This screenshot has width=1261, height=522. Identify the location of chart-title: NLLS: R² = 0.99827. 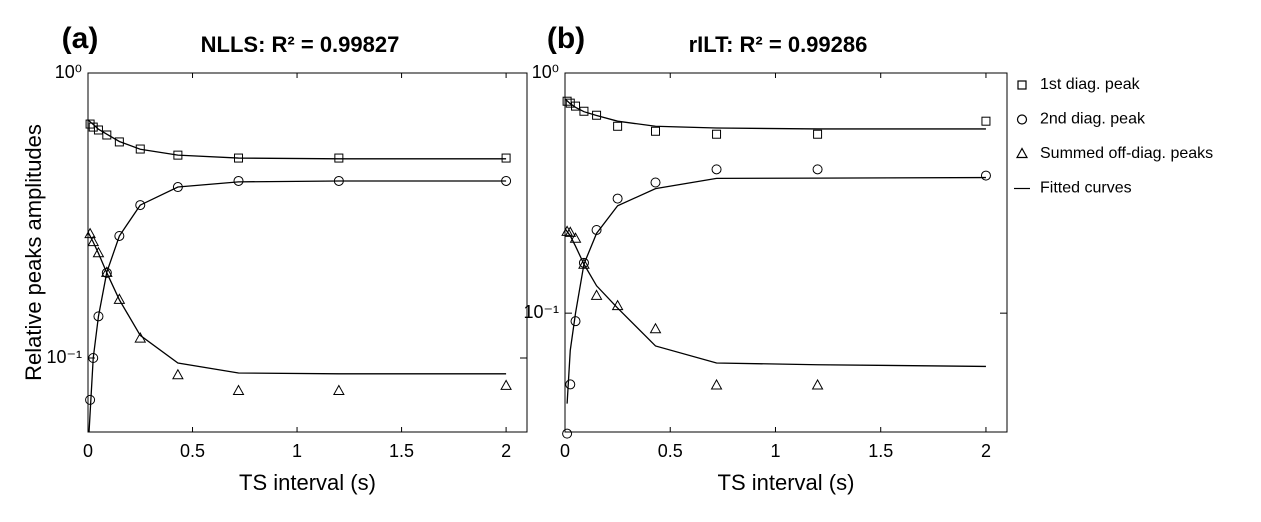
(300, 44).